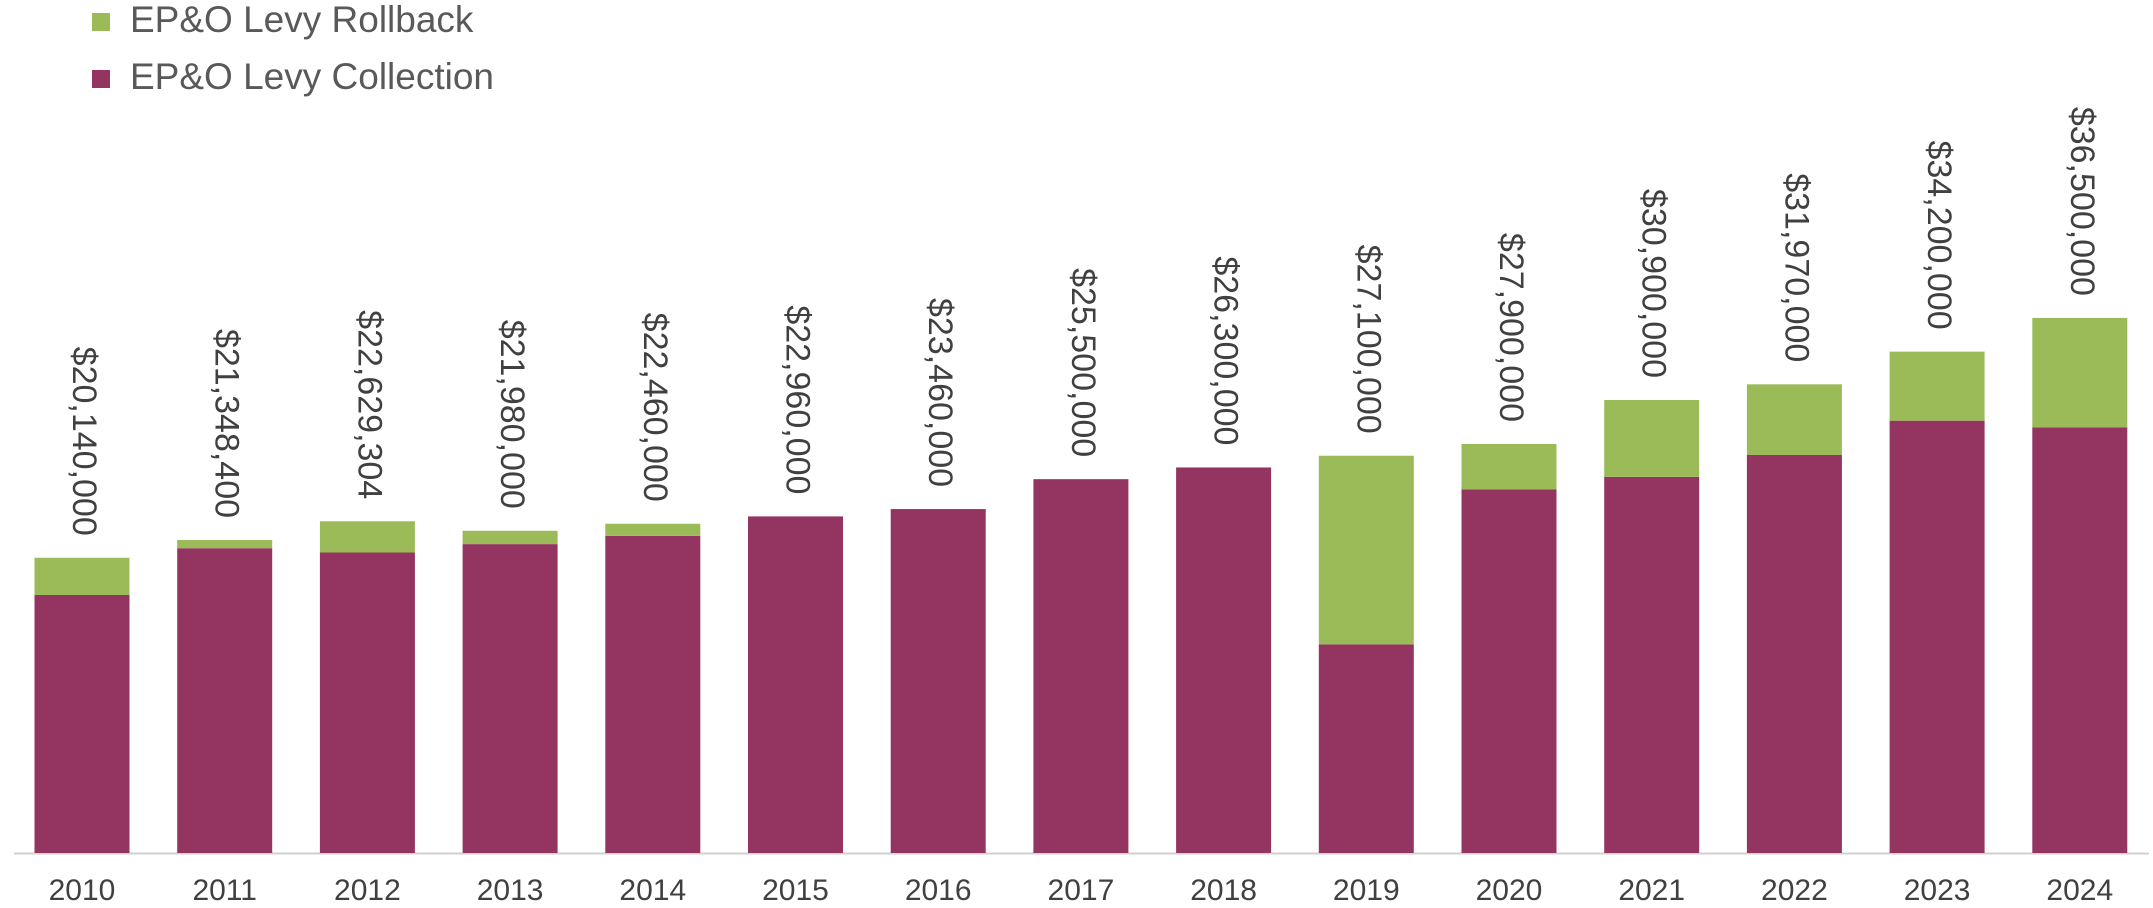 The width and height of the screenshot is (2153, 908). What do you see at coordinates (369, 404) in the screenshot?
I see `total-label: $22,629,304` at bounding box center [369, 404].